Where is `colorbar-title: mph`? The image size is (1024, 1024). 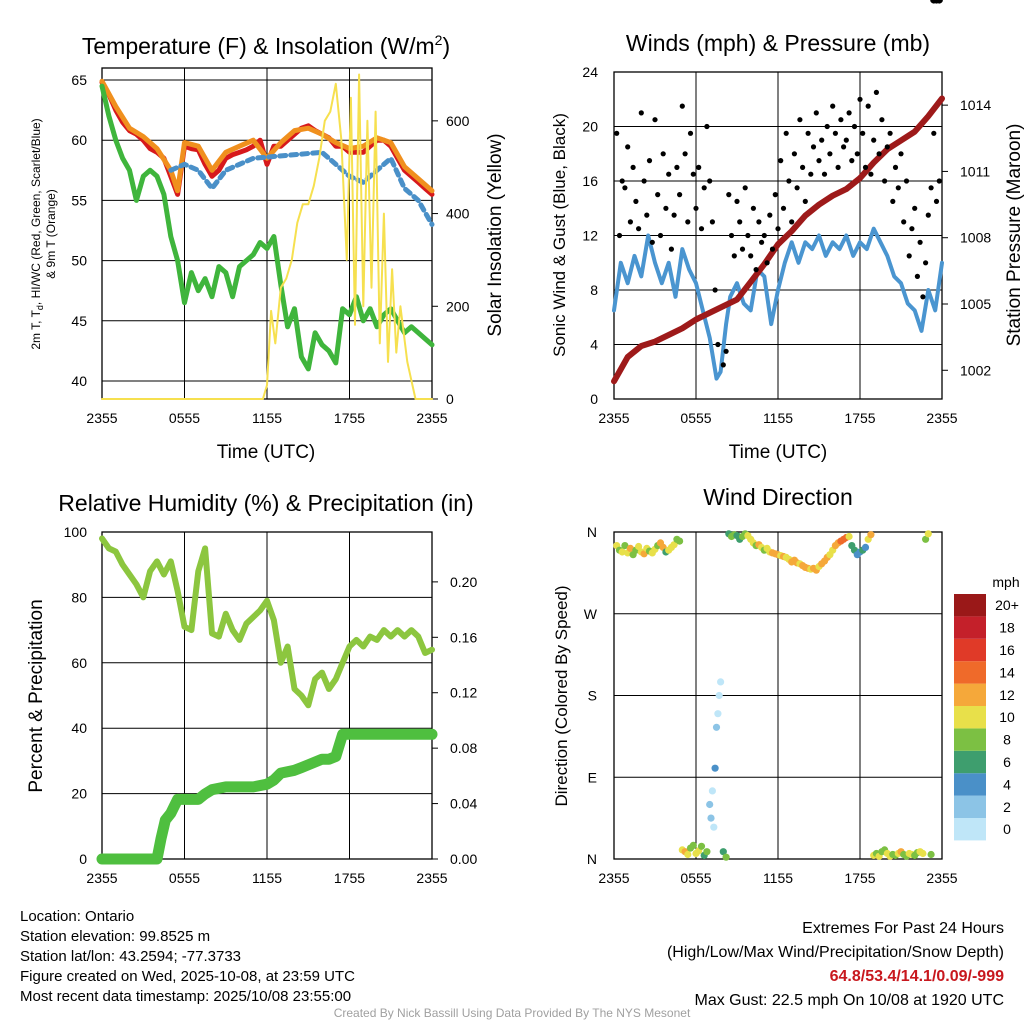 colorbar-title: mph is located at coordinates (1005, 582).